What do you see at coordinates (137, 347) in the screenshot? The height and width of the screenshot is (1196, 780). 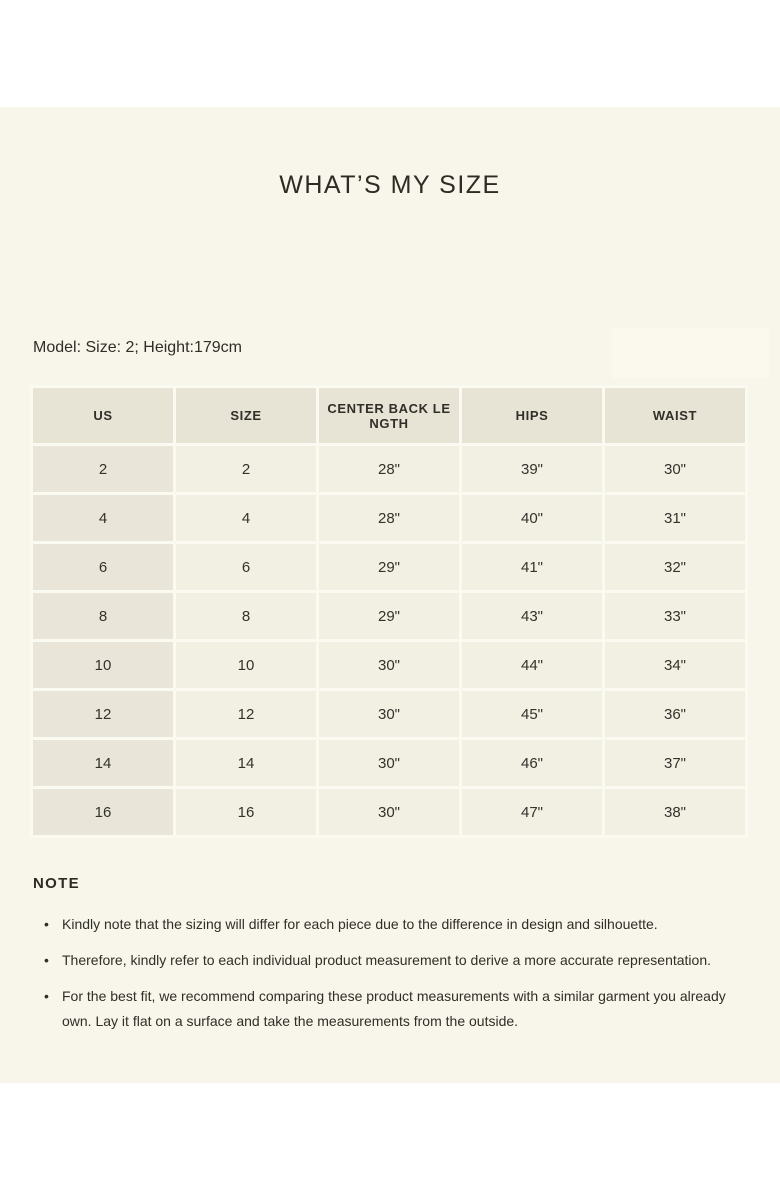 I see `model-info: Model: Size: 2; Height:179cm` at bounding box center [137, 347].